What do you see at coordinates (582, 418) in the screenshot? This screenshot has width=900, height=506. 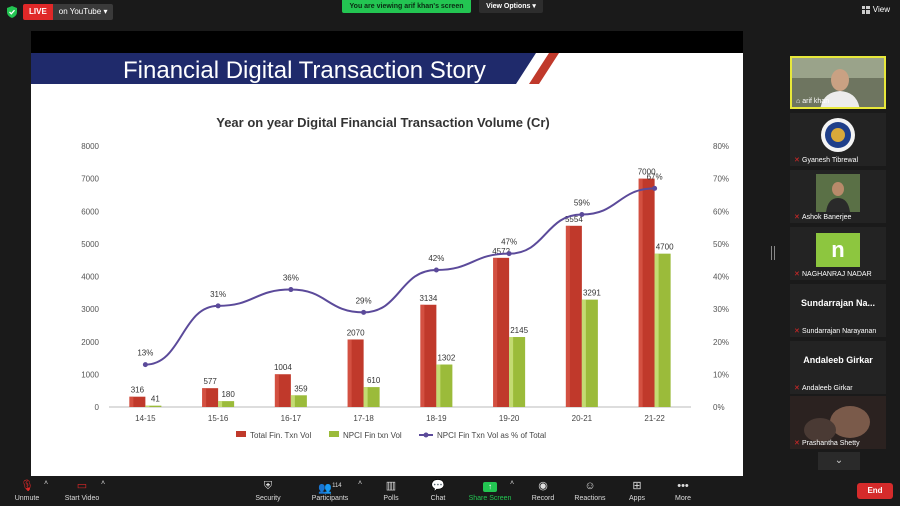 I see `x-tick-label: 20-21` at bounding box center [582, 418].